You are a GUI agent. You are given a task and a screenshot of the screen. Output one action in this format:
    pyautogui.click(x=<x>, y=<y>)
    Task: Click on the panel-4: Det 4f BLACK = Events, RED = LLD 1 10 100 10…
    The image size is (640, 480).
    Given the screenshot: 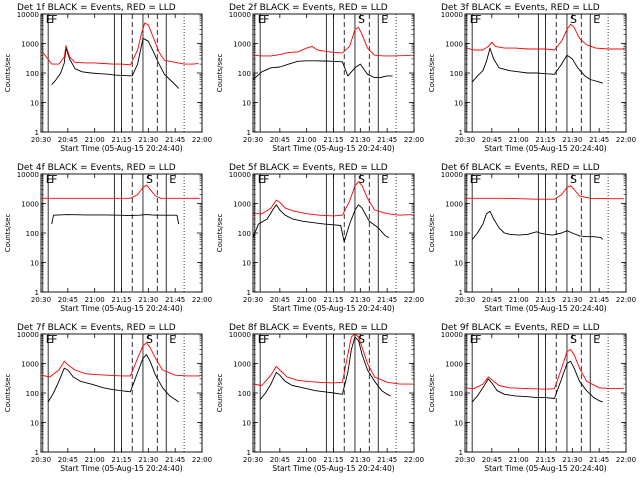 What is the action you would take?
    pyautogui.click(x=108, y=238)
    